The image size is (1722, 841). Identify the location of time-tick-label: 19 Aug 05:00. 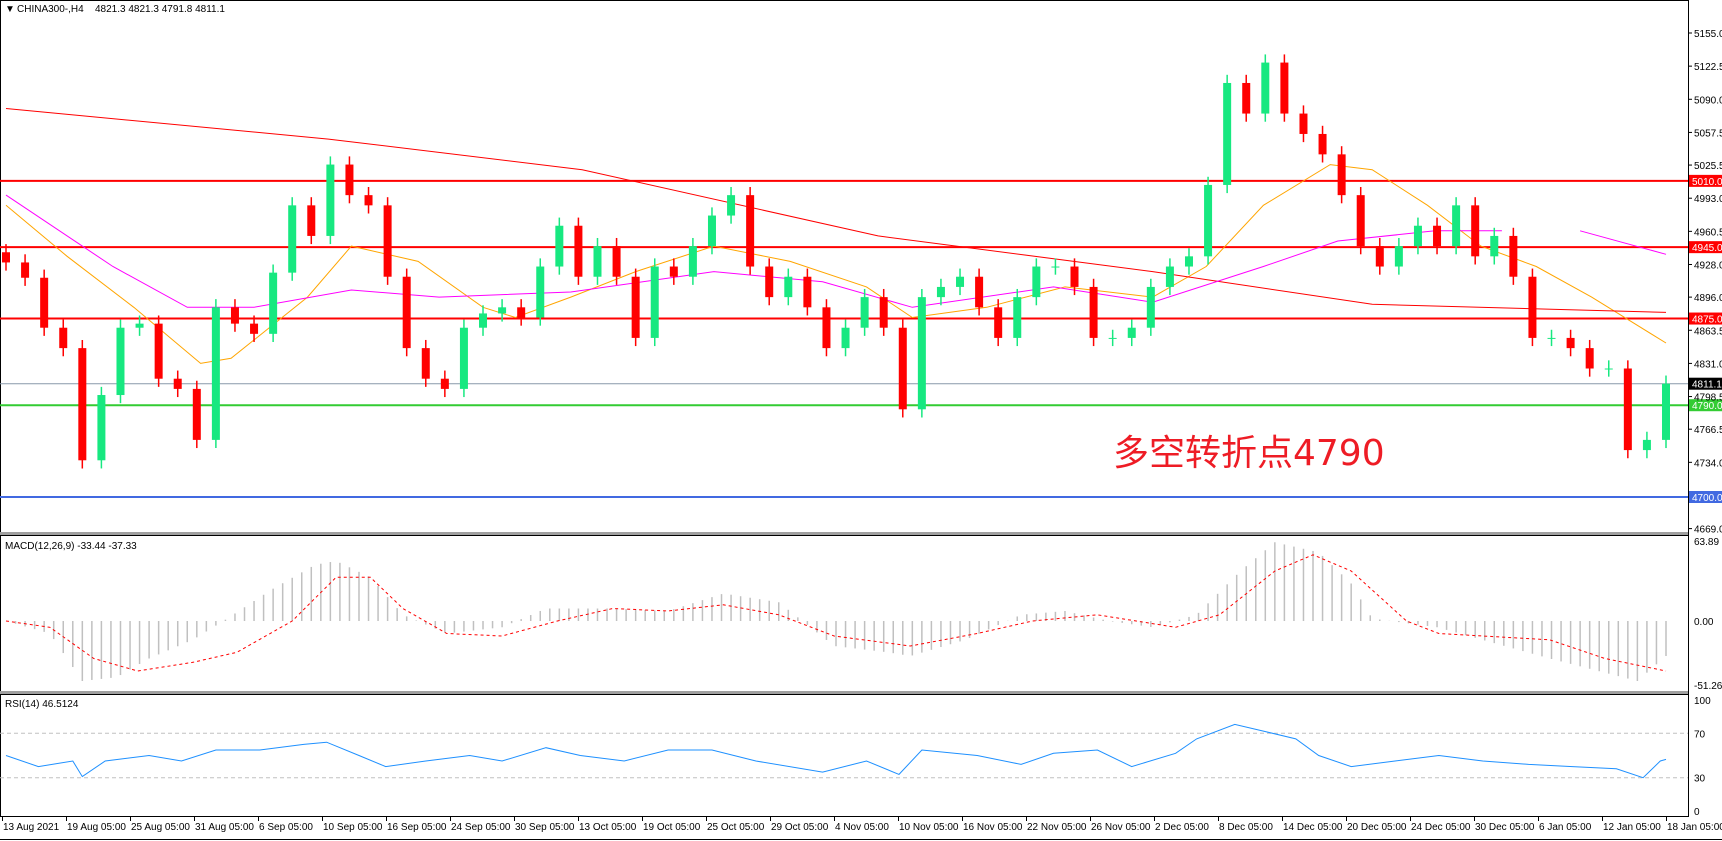
(96, 827).